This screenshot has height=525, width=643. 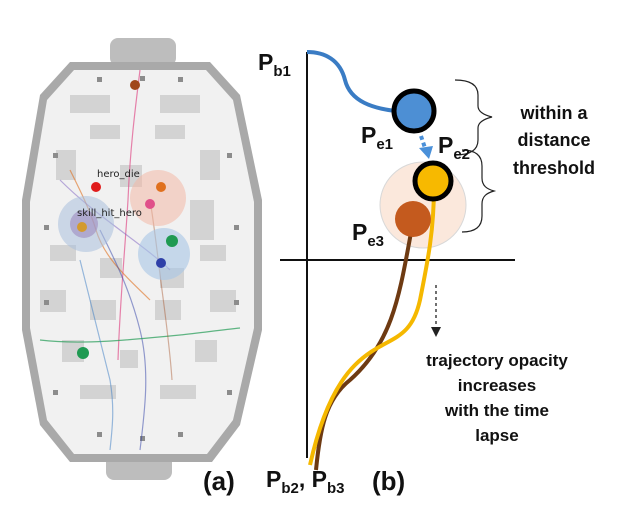 I want to click on label-pe1: Pe1, so click(x=377, y=137).